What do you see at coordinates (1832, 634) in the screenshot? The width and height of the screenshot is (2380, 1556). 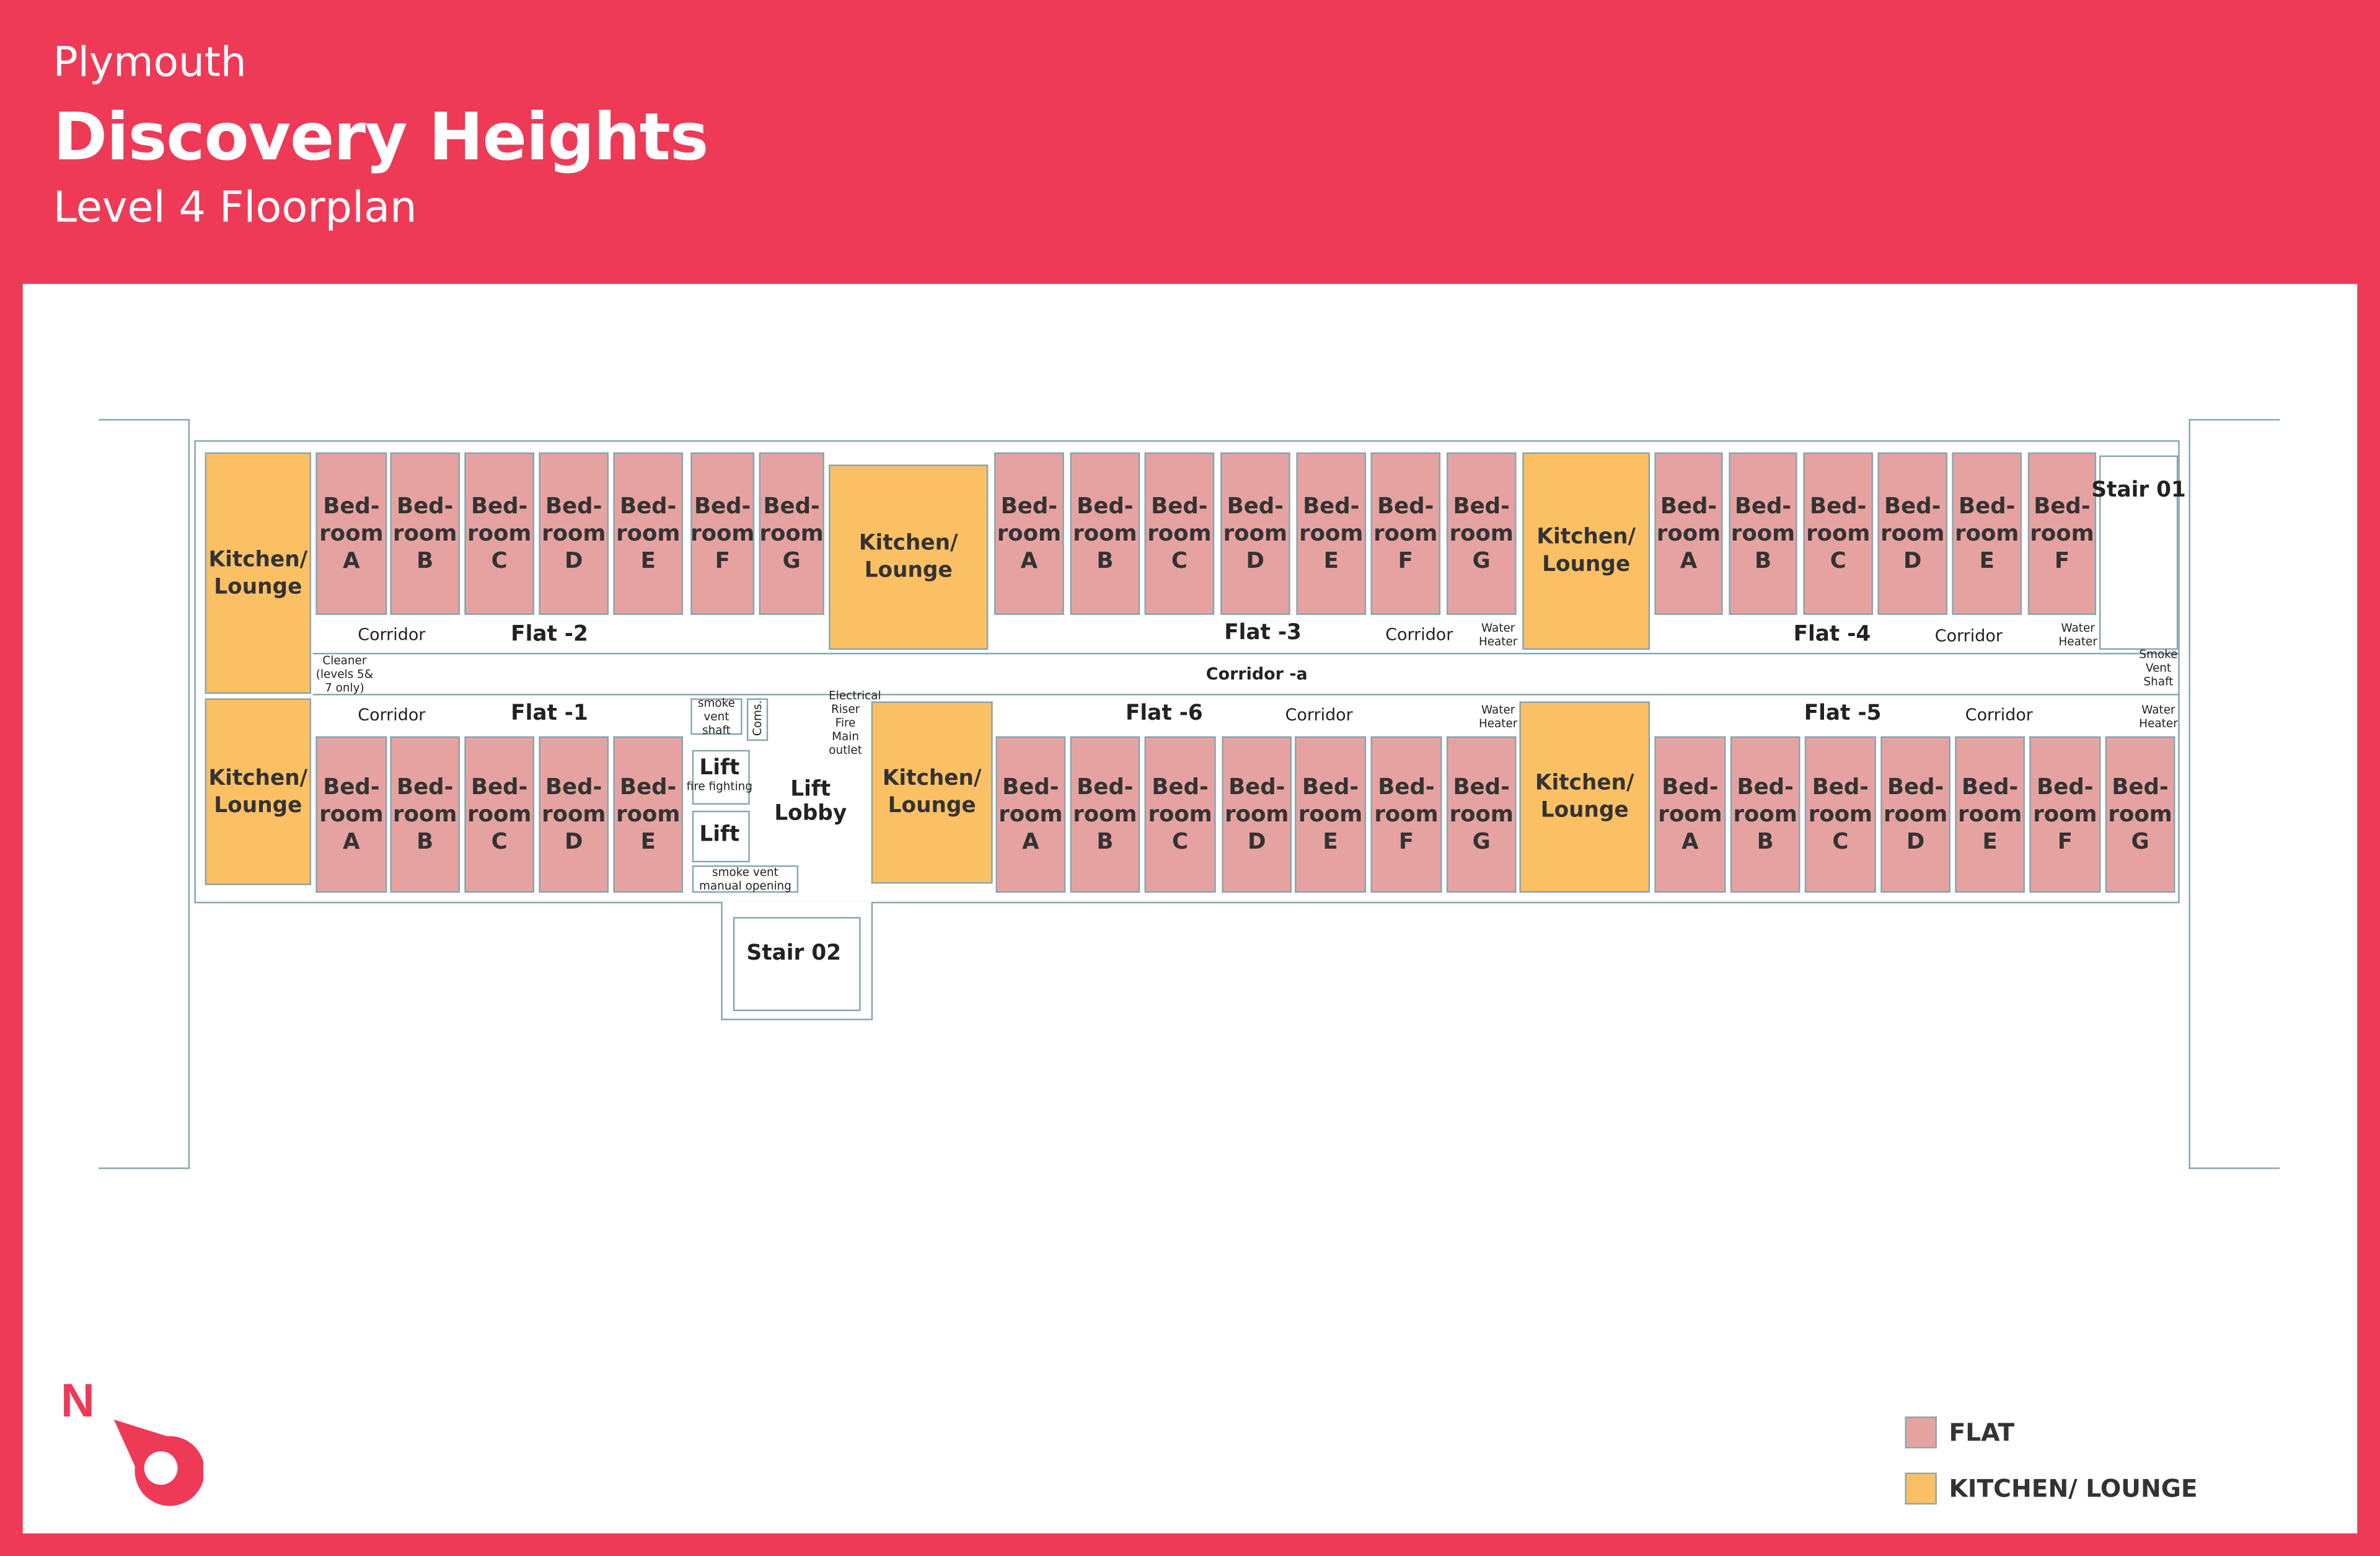 I see `flat-label: Flat -4` at bounding box center [1832, 634].